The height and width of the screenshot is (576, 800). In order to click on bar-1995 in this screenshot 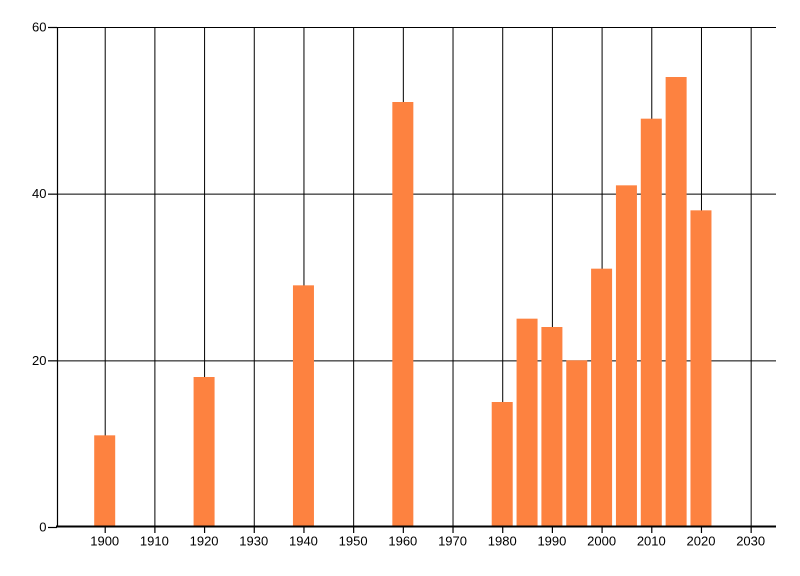, I will do `click(577, 443)`.